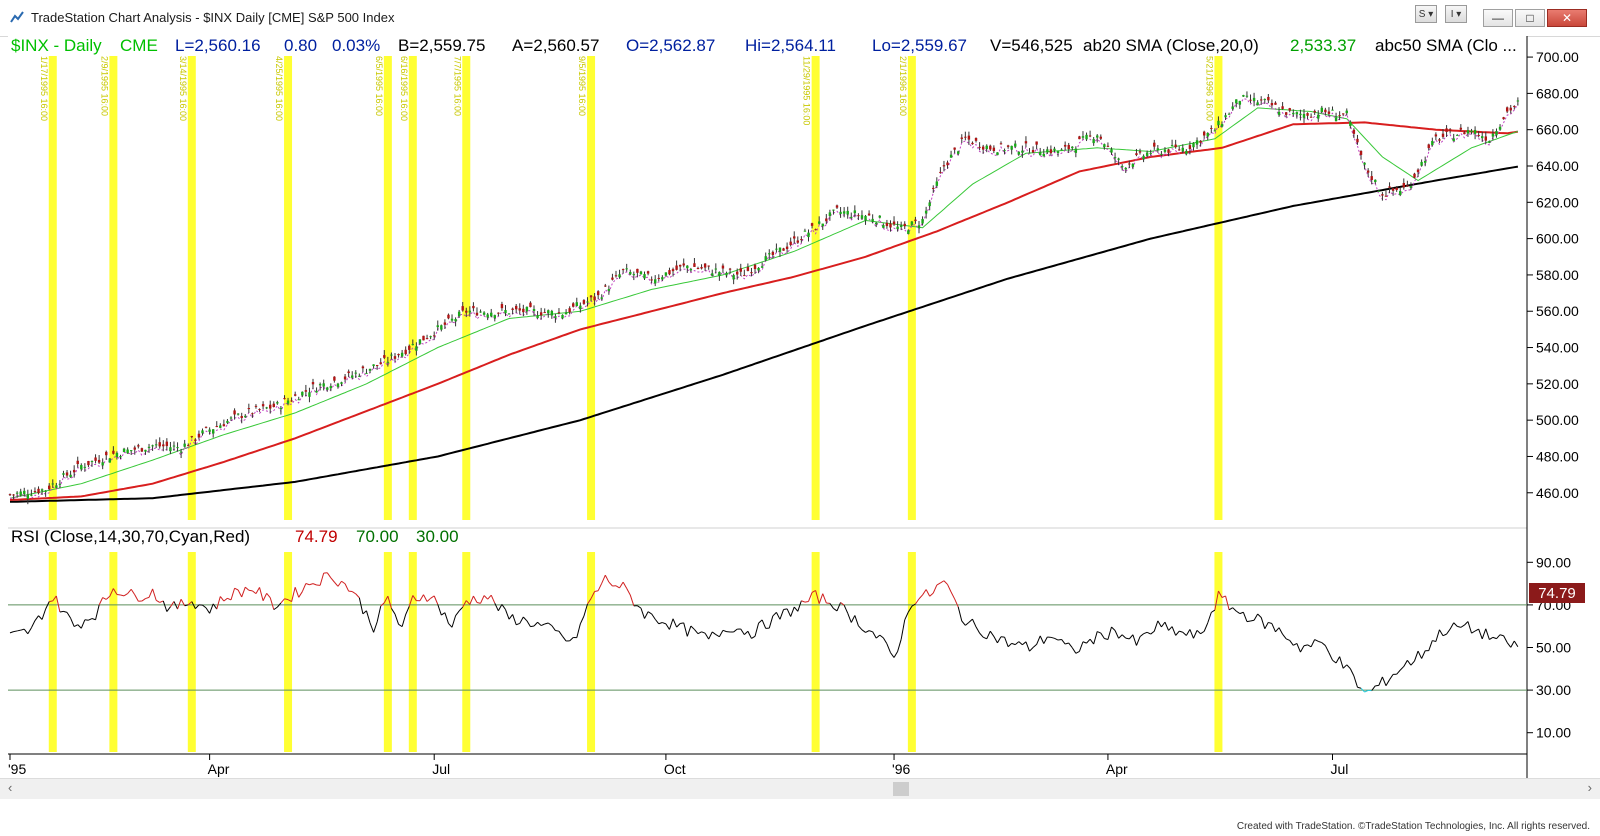  I want to click on time-tick-label: Apr, so click(219, 769).